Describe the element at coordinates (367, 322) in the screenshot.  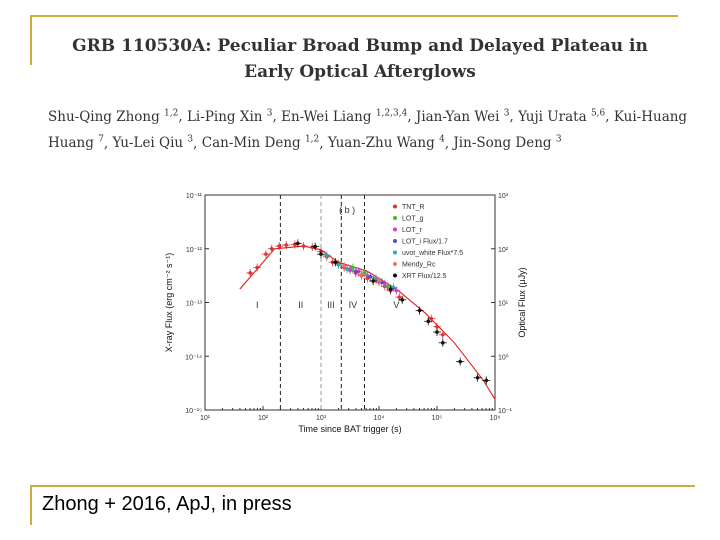
I see `model-curve` at that location.